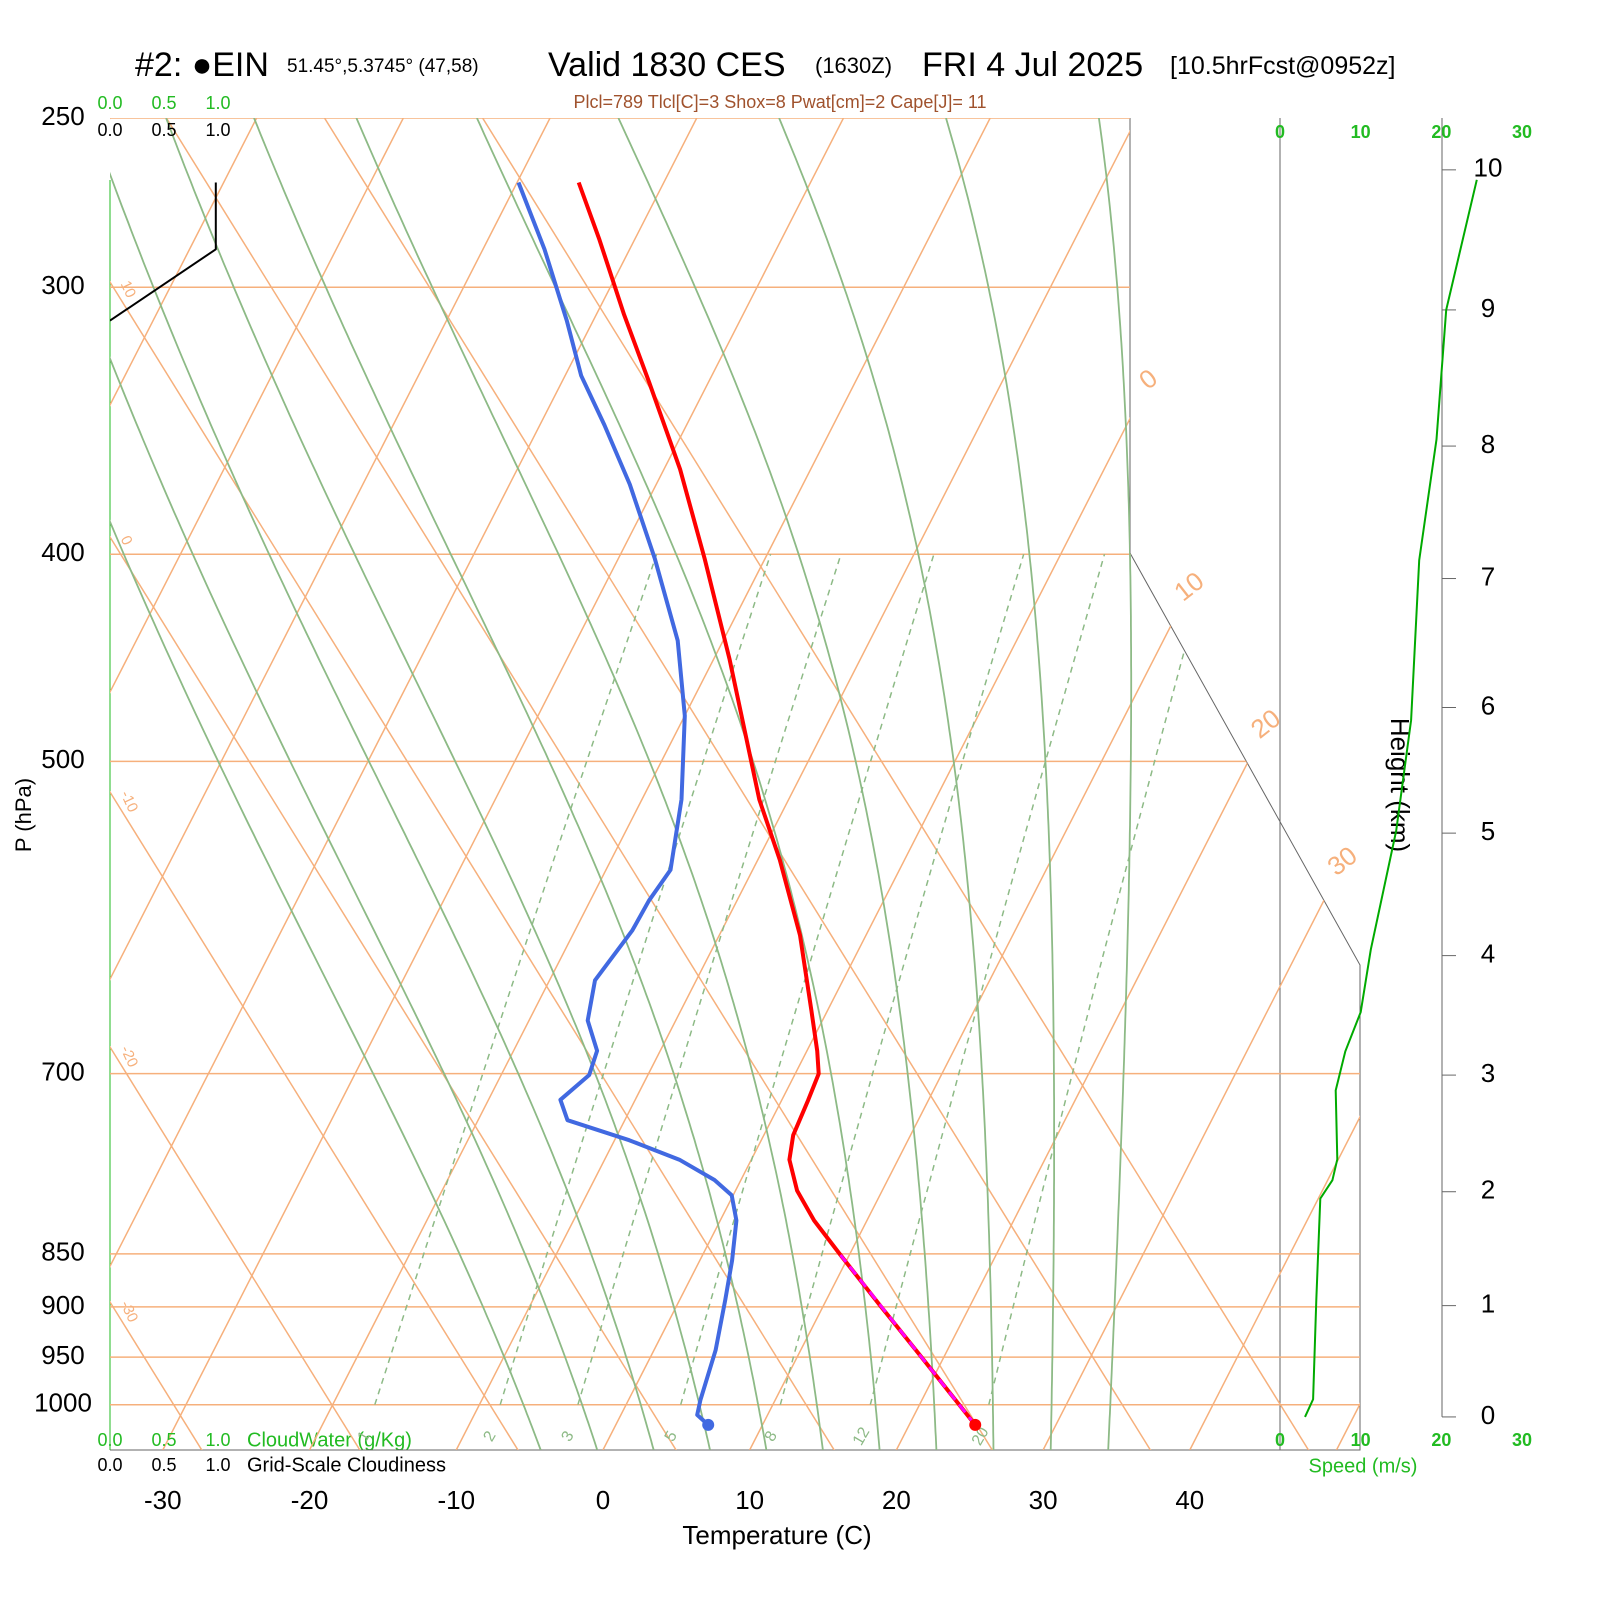 The height and width of the screenshot is (1600, 1600). I want to click on title-utc: (1630Z), so click(853, 65).